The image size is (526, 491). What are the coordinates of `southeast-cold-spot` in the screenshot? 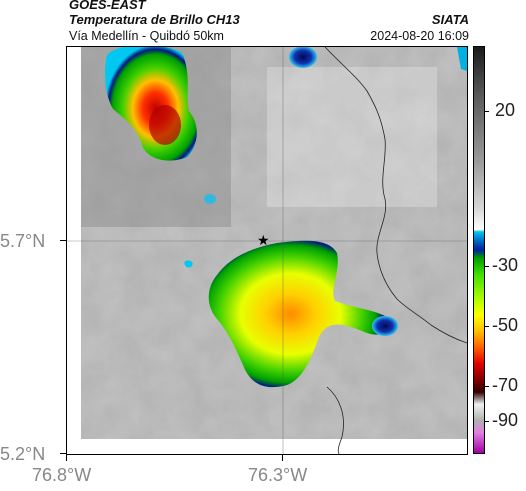 It's located at (385, 326).